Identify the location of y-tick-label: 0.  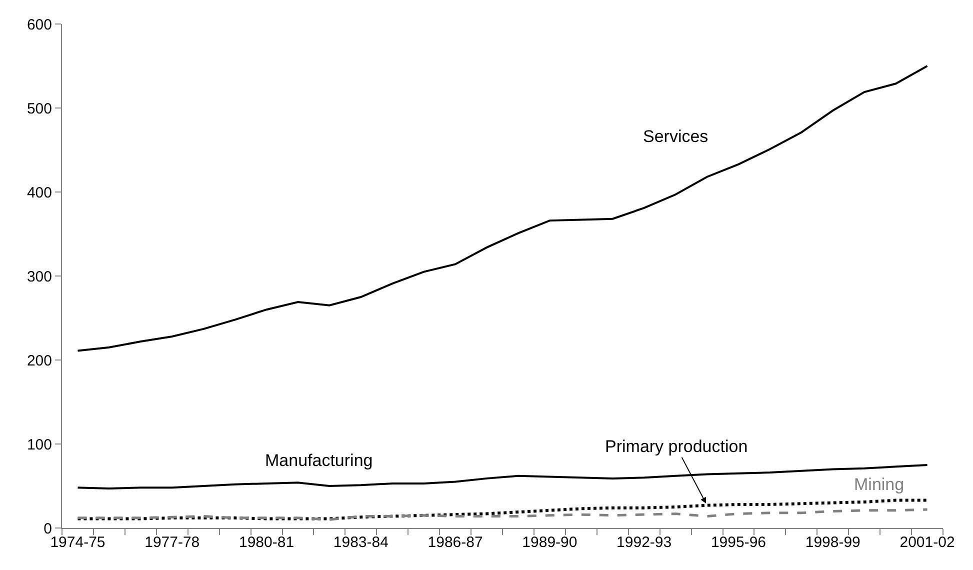
(48, 529).